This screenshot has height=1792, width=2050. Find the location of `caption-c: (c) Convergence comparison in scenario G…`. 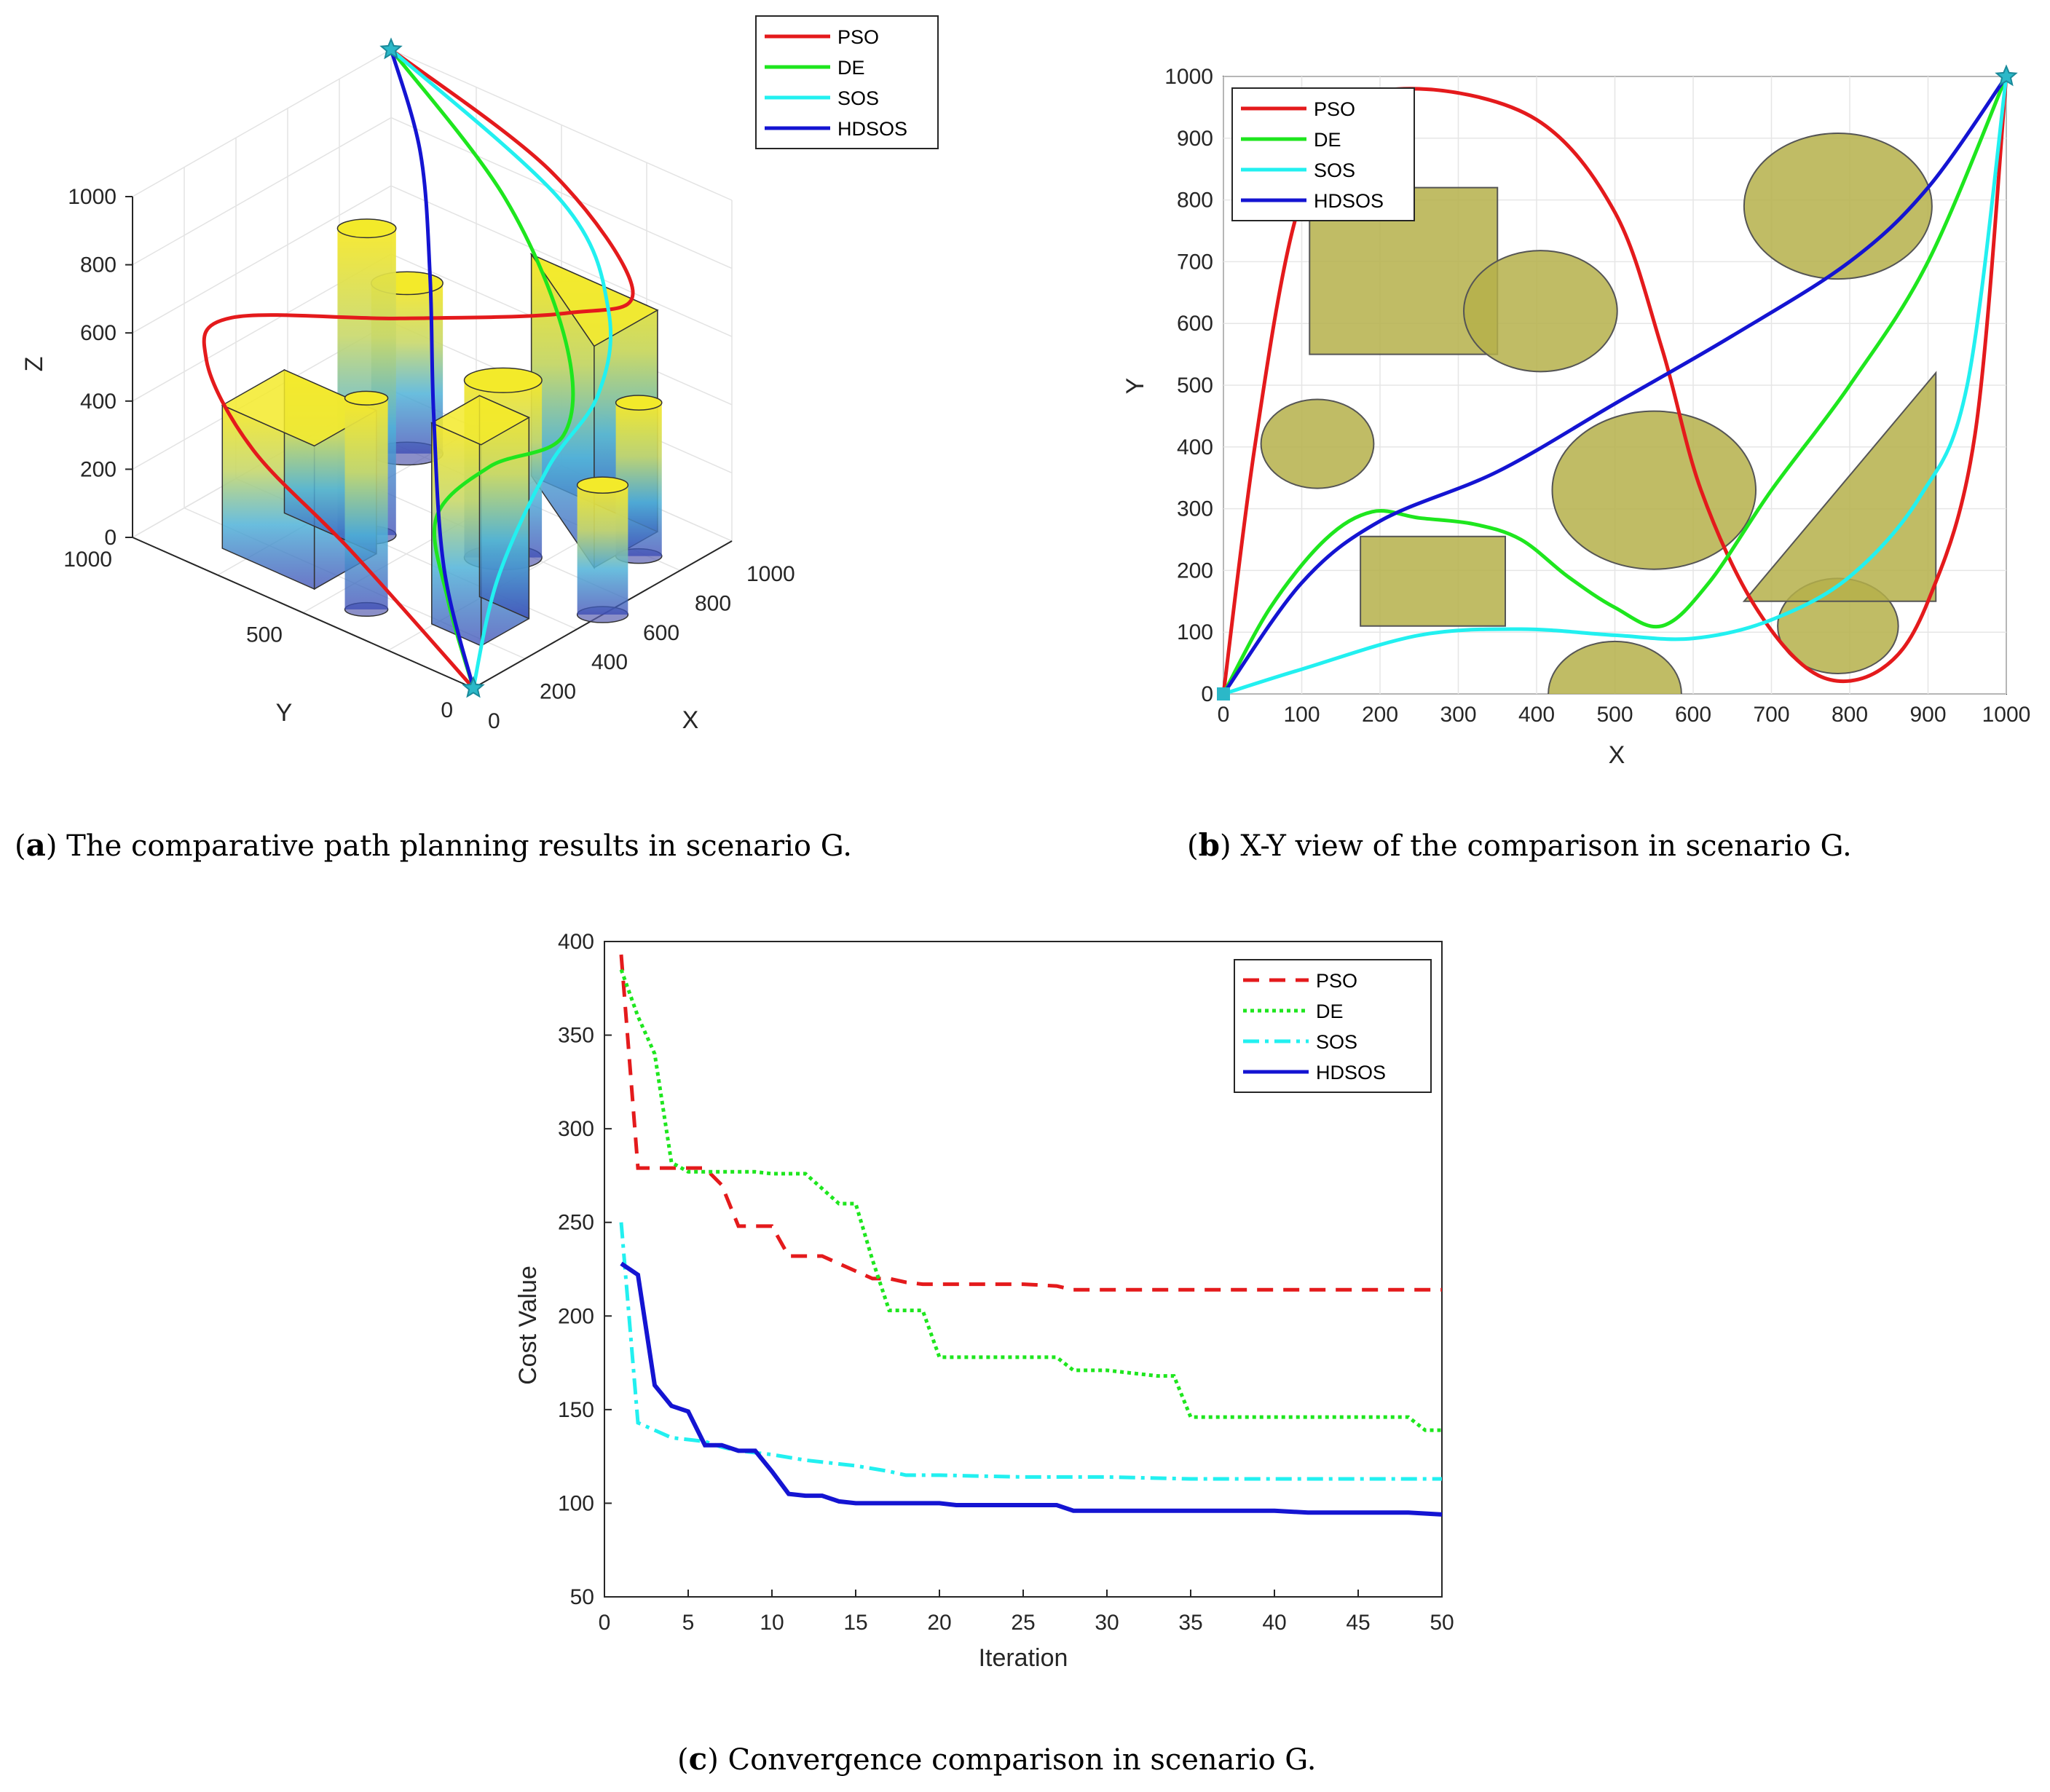

caption-c: (c) Convergence comparison in scenario G… is located at coordinates (997, 1759).